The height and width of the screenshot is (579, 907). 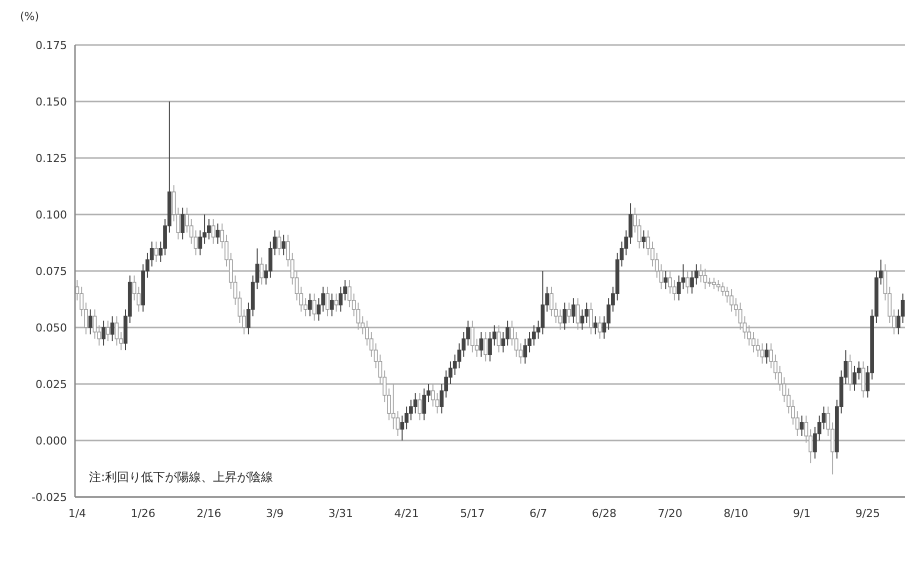 I want to click on y-tick-label: -0.025, so click(x=49, y=497).